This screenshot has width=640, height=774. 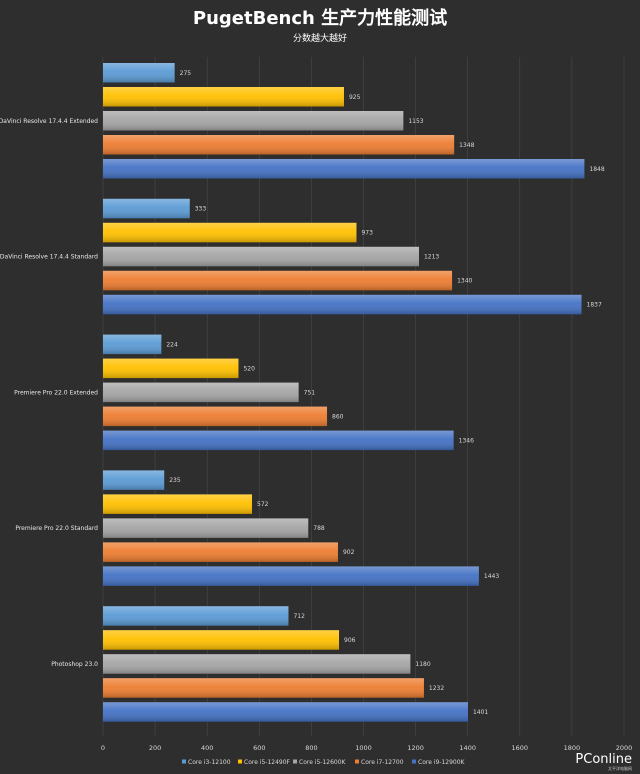 What do you see at coordinates (355, 97) in the screenshot?
I see `bar-value-label: 925` at bounding box center [355, 97].